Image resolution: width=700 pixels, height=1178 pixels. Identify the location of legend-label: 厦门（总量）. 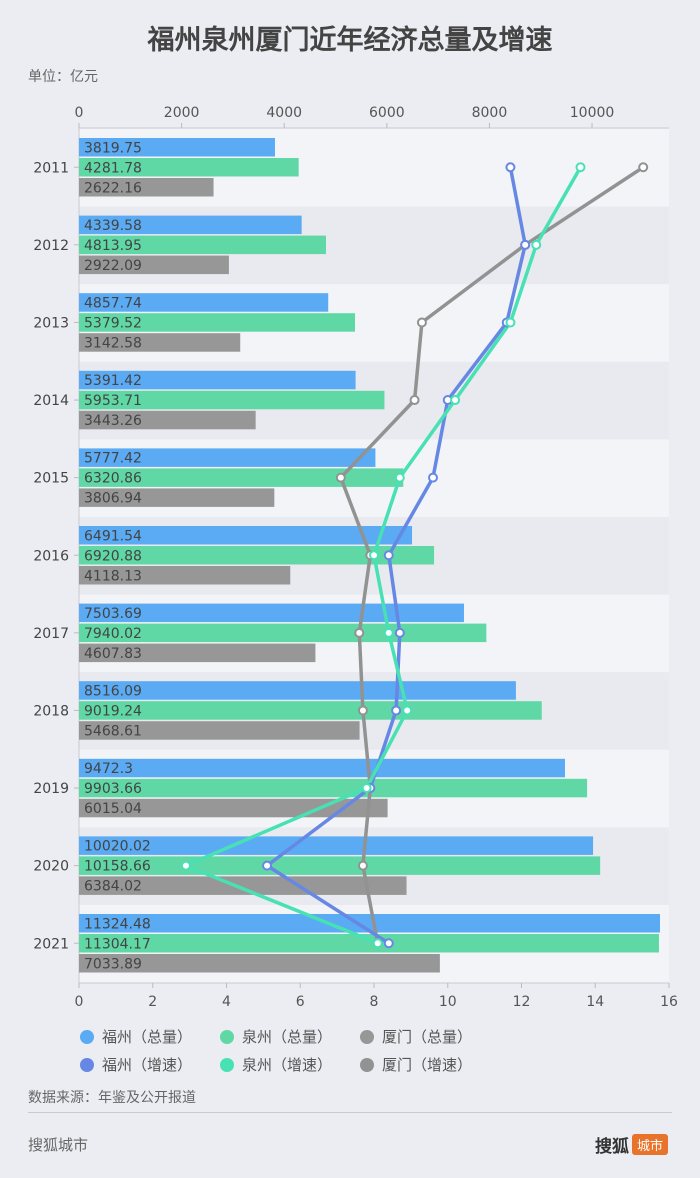
(427, 1037).